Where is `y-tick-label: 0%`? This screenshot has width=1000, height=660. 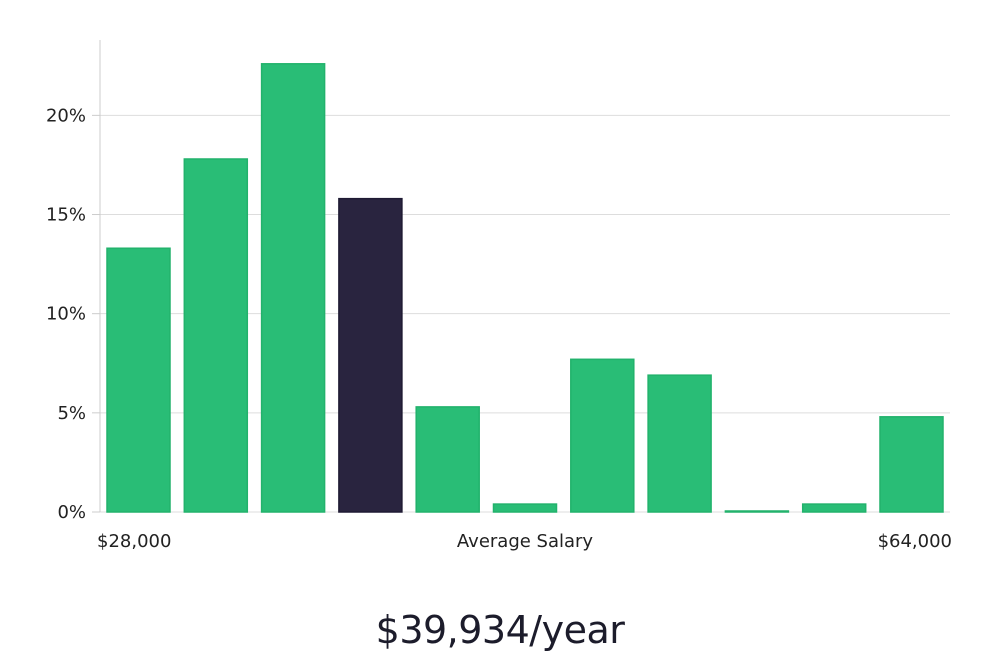
y-tick-label: 0% is located at coordinates (71, 512).